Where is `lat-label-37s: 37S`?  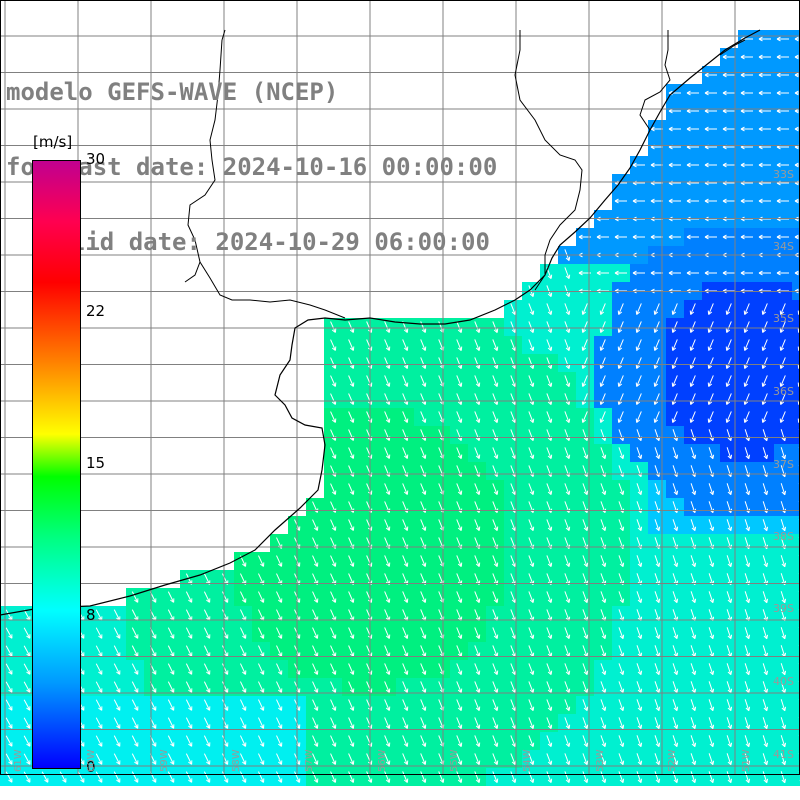 lat-label-37s: 37S is located at coordinates (783, 464).